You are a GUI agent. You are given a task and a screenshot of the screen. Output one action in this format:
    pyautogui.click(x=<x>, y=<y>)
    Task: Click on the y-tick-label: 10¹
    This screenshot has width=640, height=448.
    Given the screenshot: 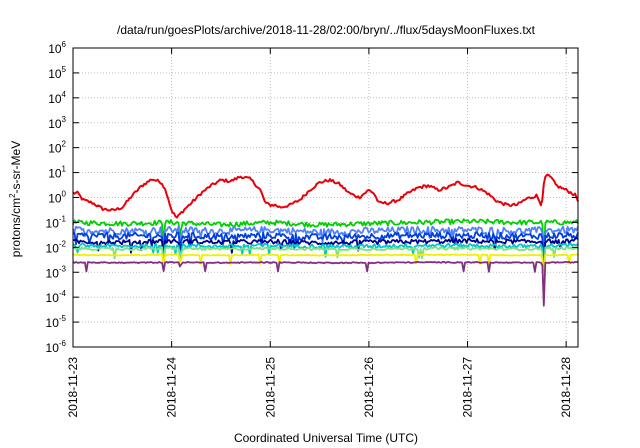 What is the action you would take?
    pyautogui.click(x=57, y=173)
    